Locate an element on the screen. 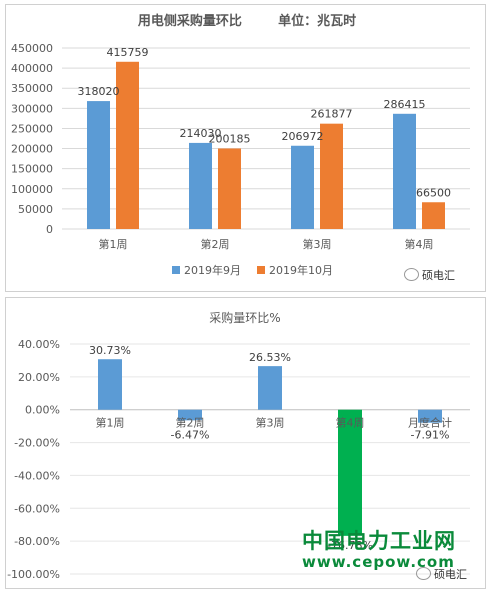  data-label: 261877 is located at coordinates (332, 114).